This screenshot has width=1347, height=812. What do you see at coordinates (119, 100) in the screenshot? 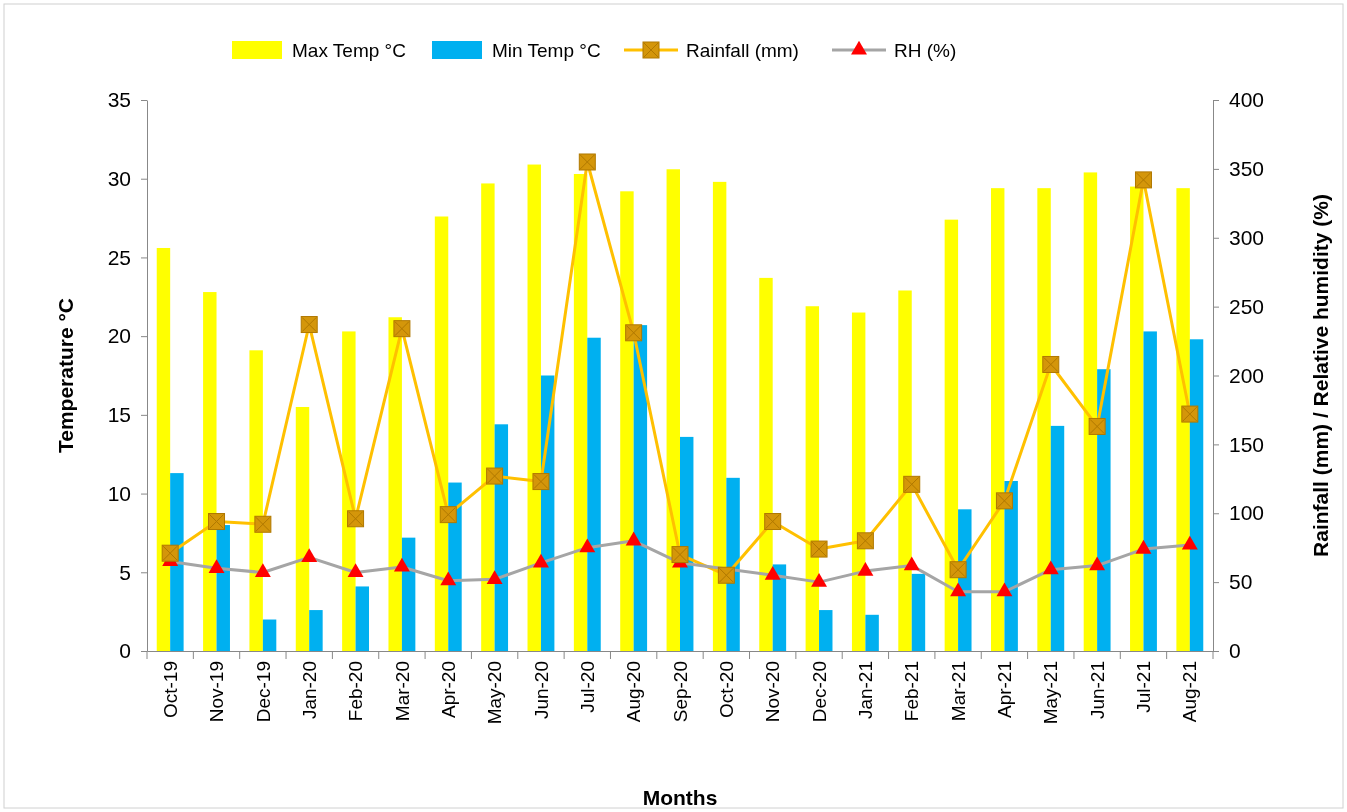
I see `y-tick-label: 35` at bounding box center [119, 100].